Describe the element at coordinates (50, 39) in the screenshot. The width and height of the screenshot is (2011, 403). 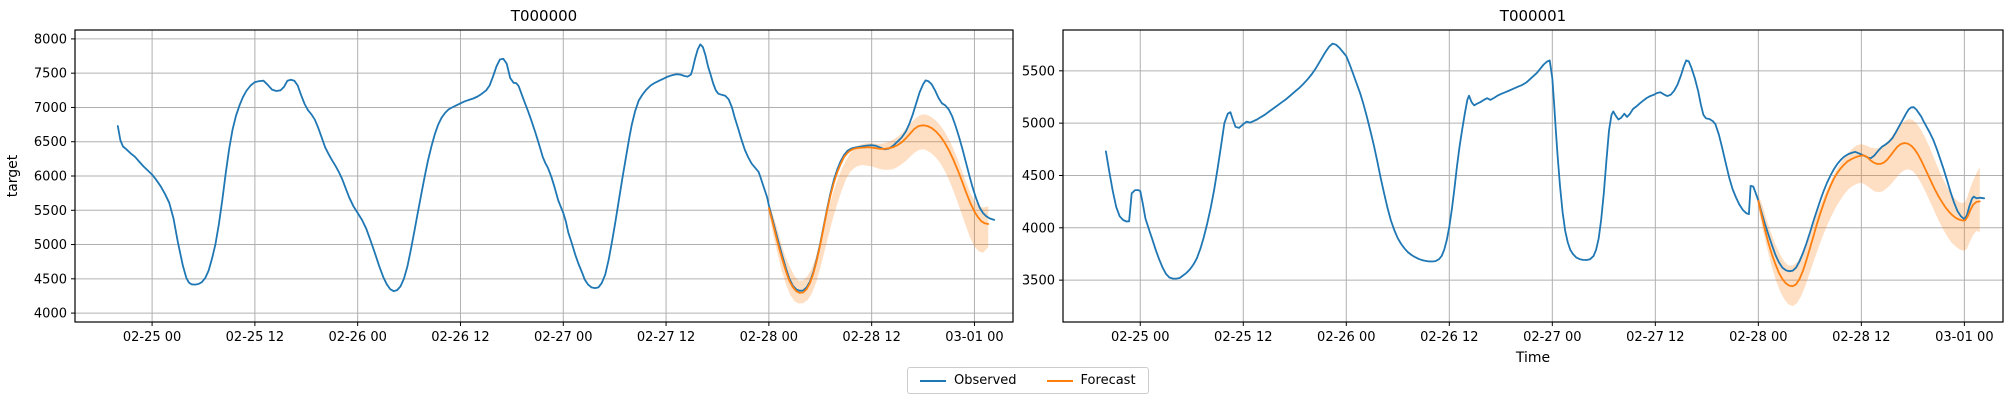
I see `y-tick-label: 8000` at that location.